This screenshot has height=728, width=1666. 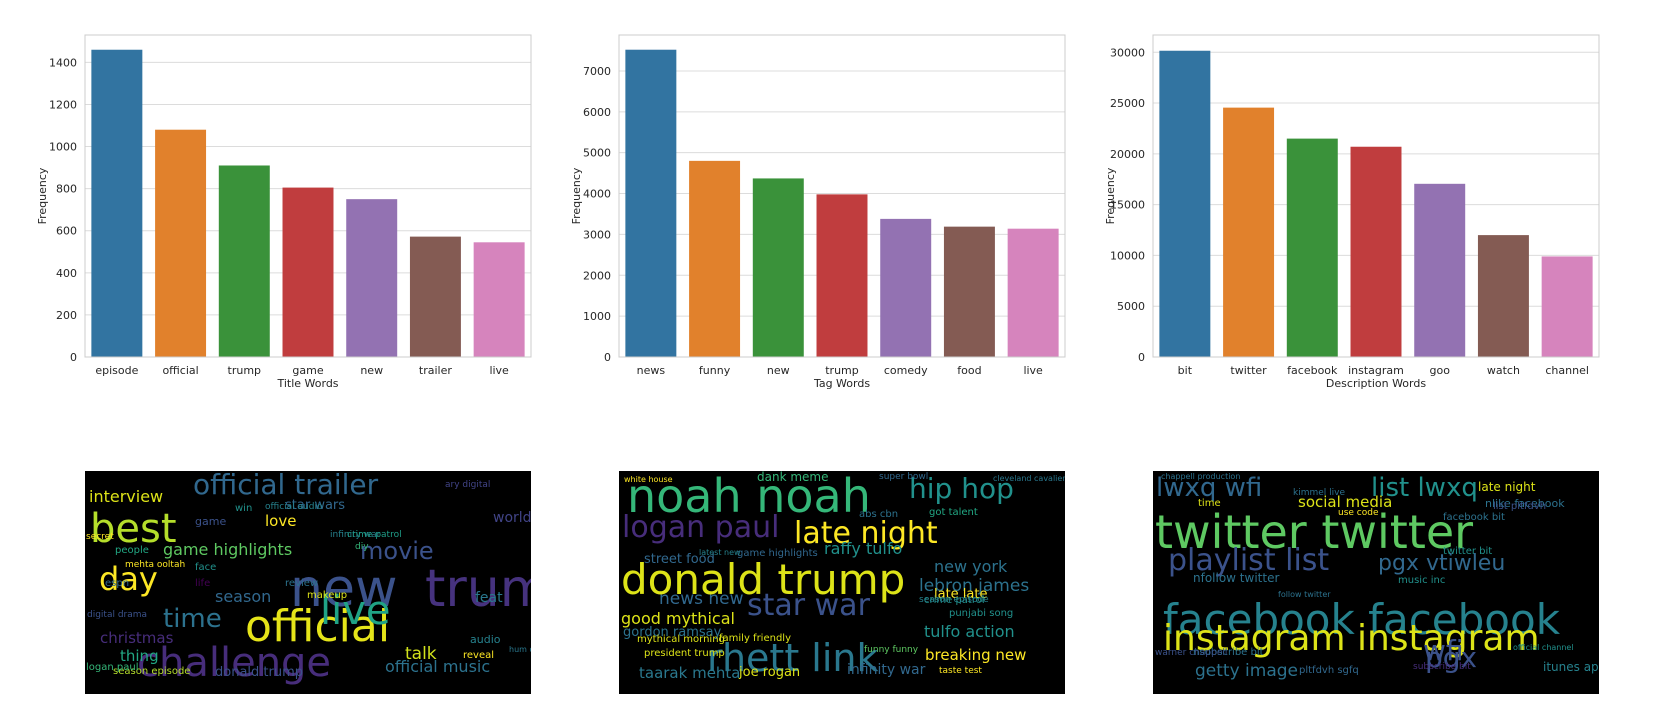 What do you see at coordinates (597, 153) in the screenshot?
I see `y-tick-label: 5000` at bounding box center [597, 153].